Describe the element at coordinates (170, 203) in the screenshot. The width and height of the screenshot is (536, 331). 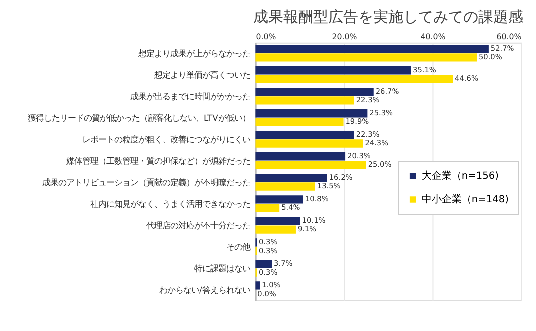
I see `y-tick-label: 社内に知見がなく、うまく活用できなかった` at that location.